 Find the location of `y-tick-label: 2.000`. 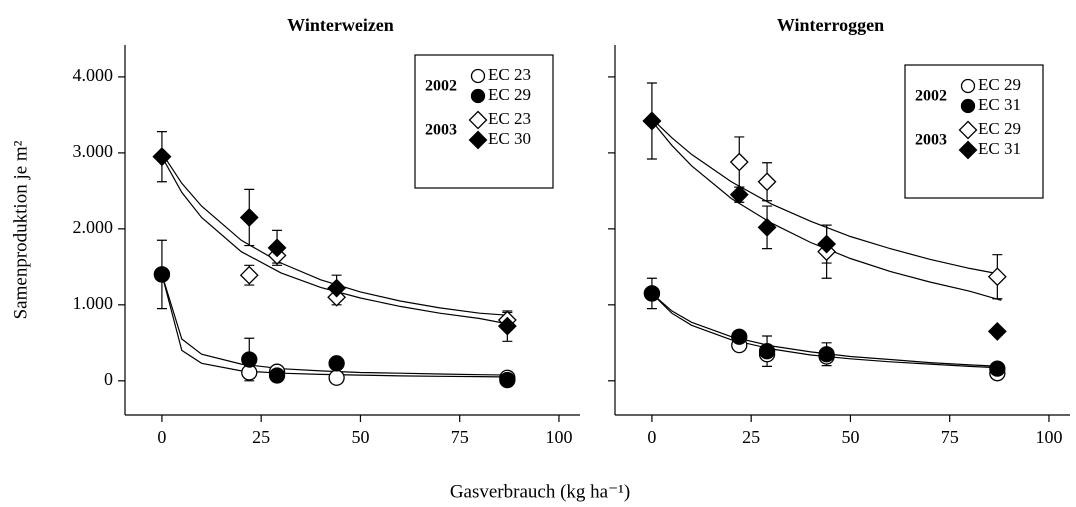

y-tick-label: 2.000 is located at coordinates (93, 227).